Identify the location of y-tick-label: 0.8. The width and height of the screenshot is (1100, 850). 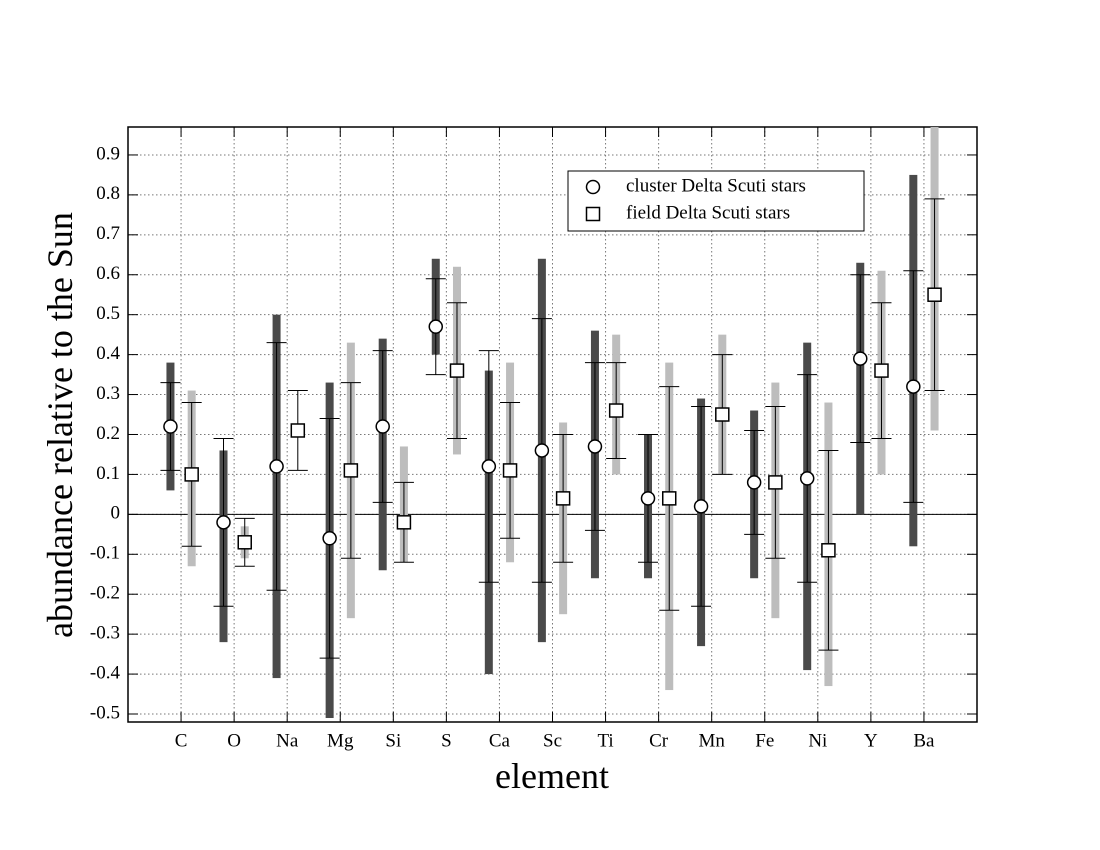
(108, 193).